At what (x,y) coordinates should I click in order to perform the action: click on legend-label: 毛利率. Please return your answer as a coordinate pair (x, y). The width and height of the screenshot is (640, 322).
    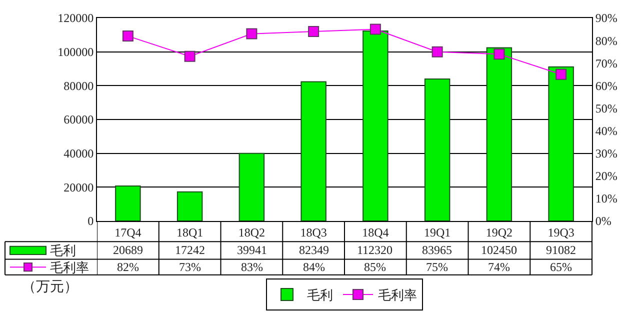
    Looking at the image, I should click on (69, 267).